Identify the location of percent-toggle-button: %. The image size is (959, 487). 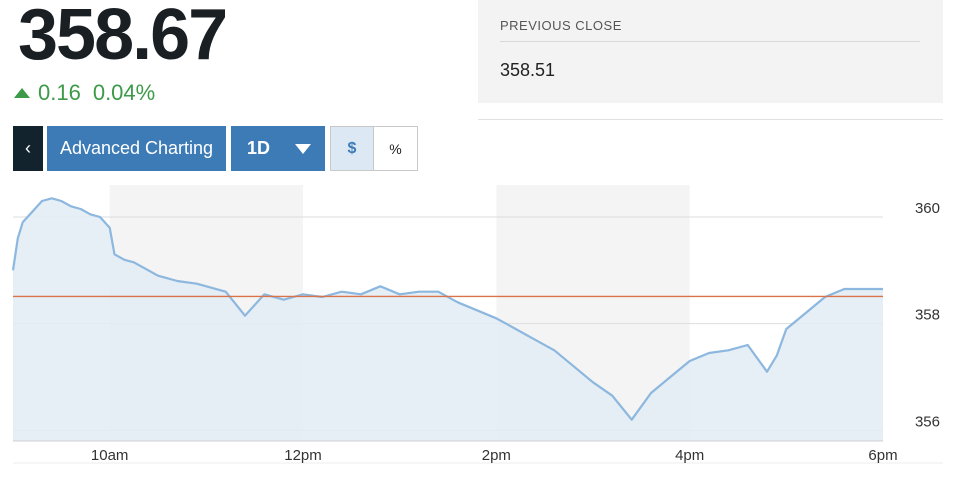
(395, 148).